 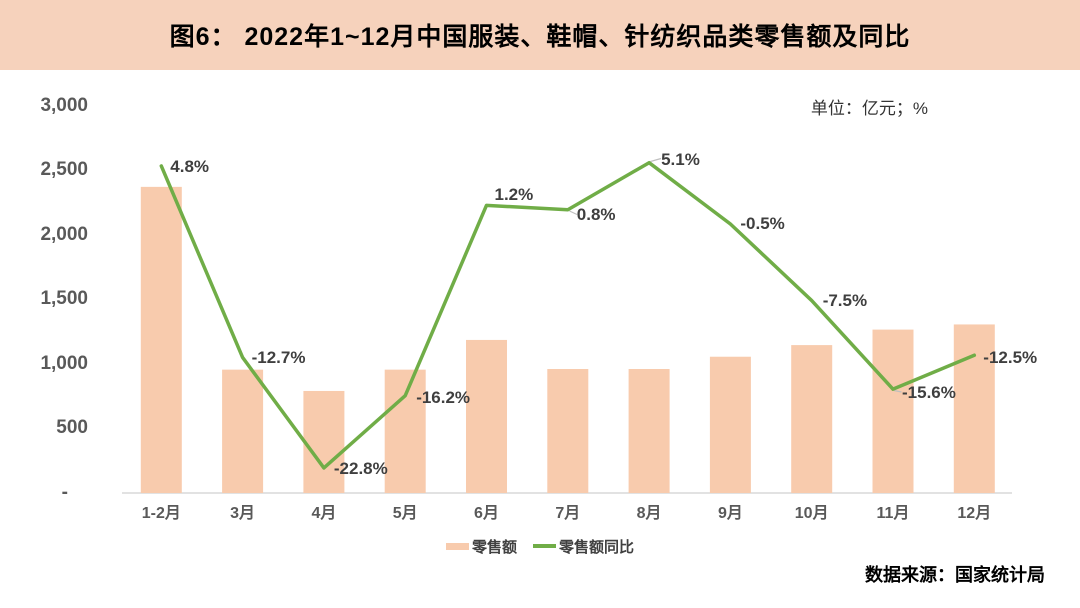 I want to click on legend-bar-label: 零售额, so click(x=494, y=547).